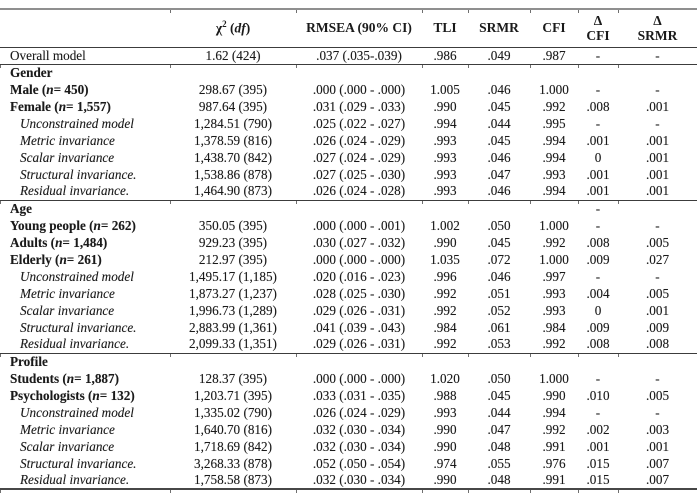  Describe the element at coordinates (97, 378) in the screenshot. I see `label-text: = 1,887)` at that location.